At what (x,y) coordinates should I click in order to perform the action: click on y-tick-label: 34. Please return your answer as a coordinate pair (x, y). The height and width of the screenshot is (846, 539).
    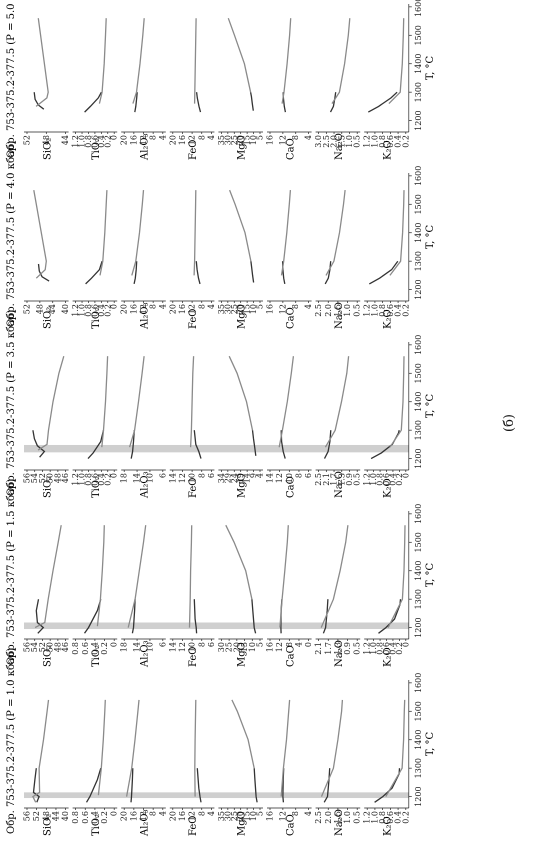
    Looking at the image, I should click on (221, 478).